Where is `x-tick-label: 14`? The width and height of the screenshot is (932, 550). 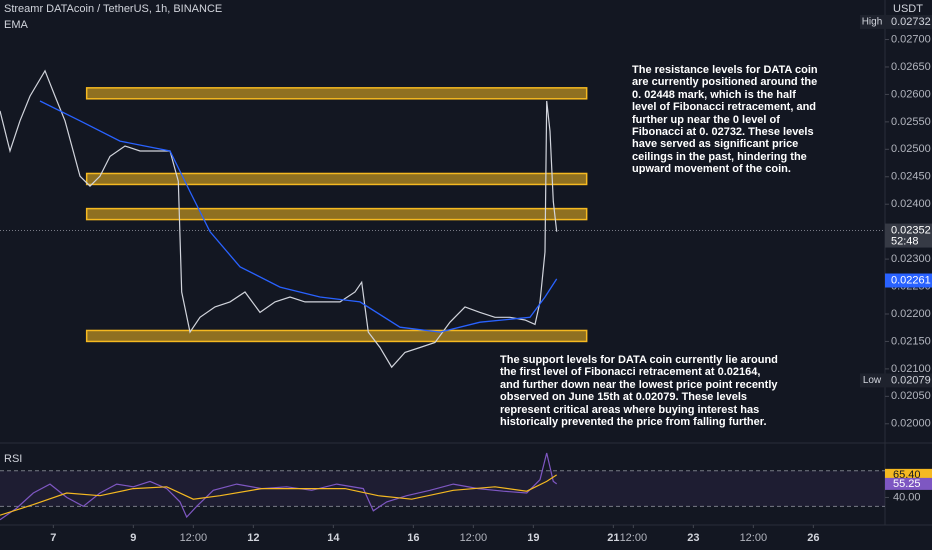
x-tick-label: 14 is located at coordinates (333, 538).